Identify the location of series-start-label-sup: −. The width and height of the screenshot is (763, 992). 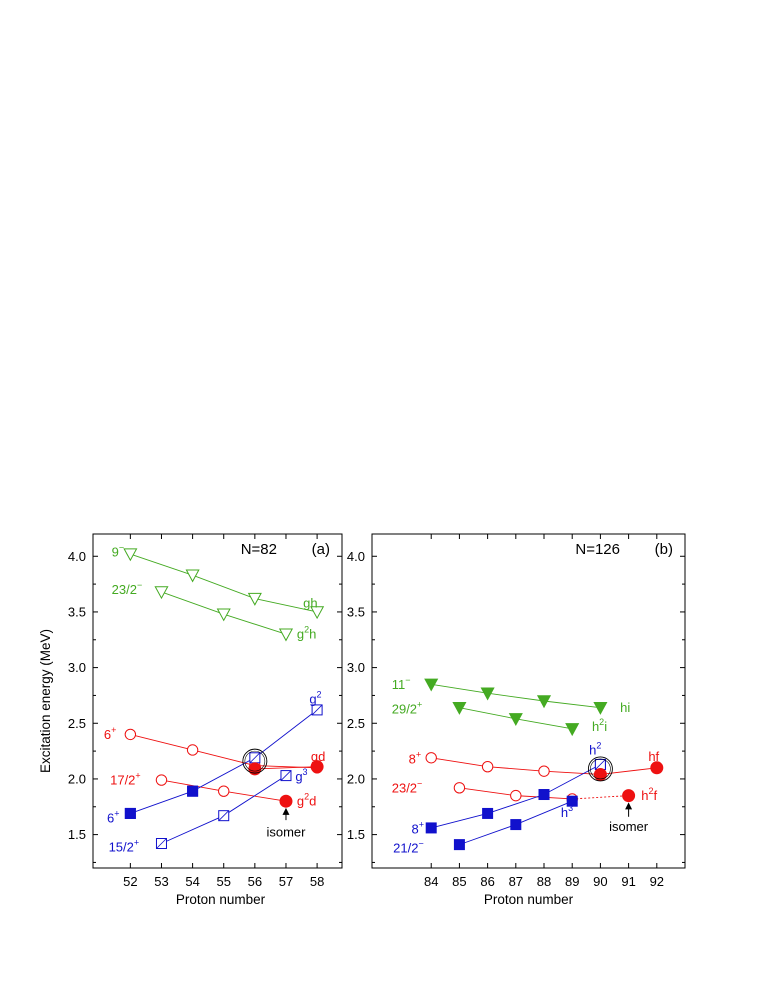
(139, 585).